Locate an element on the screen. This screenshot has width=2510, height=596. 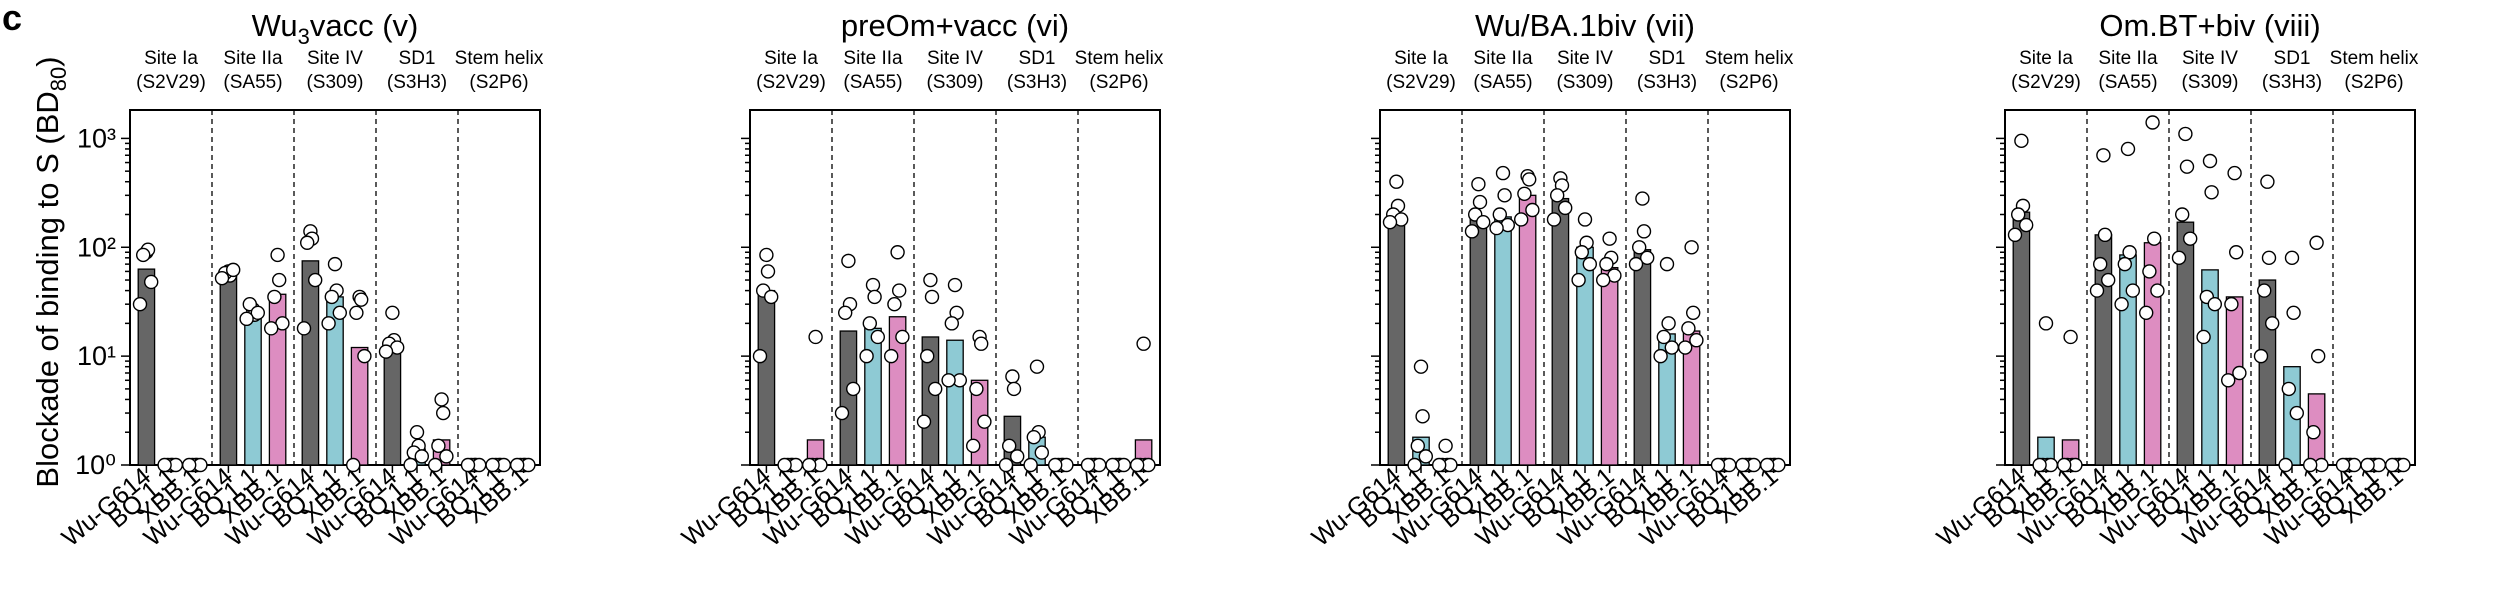
y-tick-label: 10³ is located at coordinates (96, 138).